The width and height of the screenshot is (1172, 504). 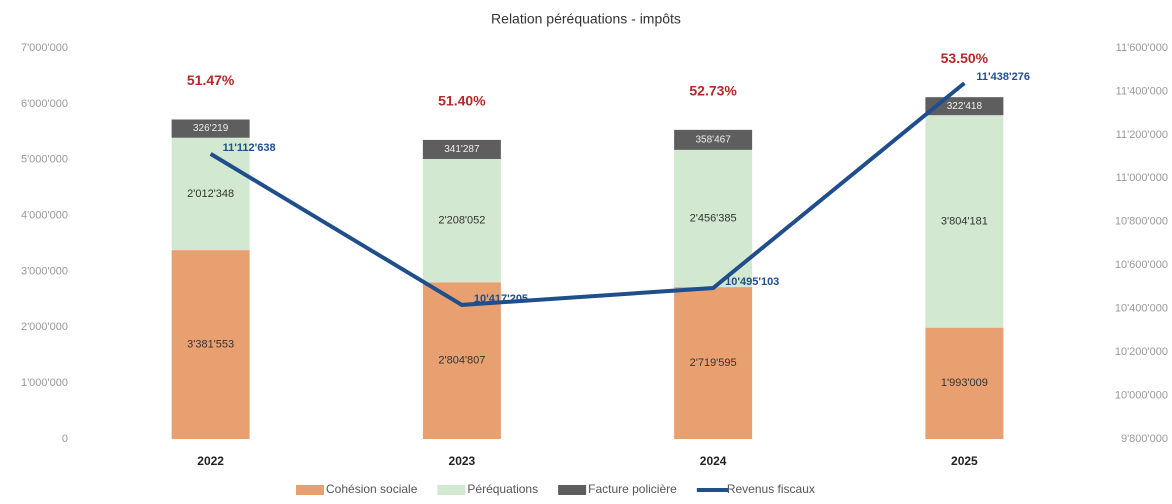 I want to click on annotation: 51.40%, so click(x=462, y=101).